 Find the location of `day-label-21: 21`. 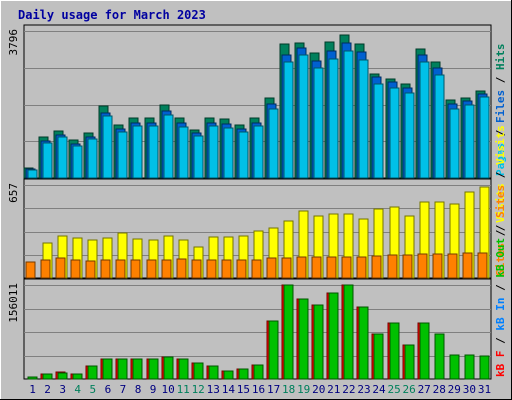

day-label-21: 21 is located at coordinates (333, 389).